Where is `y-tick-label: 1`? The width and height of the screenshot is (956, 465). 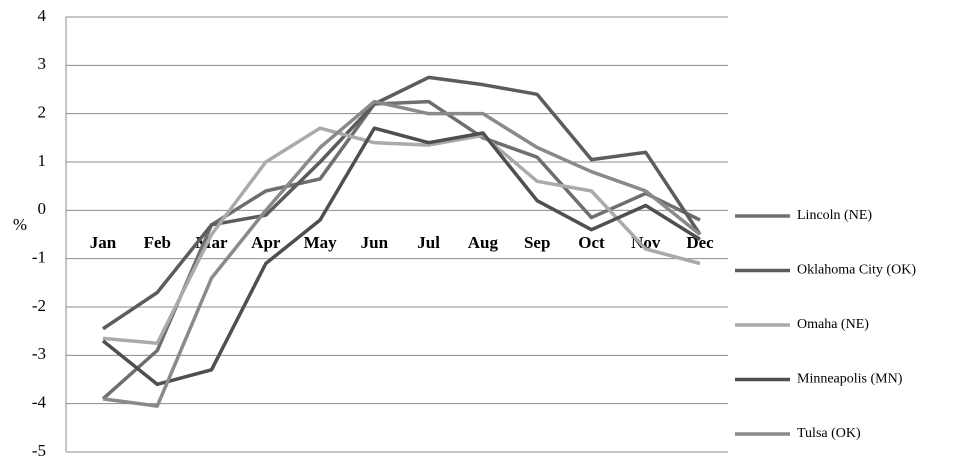
y-tick-label: 1 is located at coordinates (42, 160).